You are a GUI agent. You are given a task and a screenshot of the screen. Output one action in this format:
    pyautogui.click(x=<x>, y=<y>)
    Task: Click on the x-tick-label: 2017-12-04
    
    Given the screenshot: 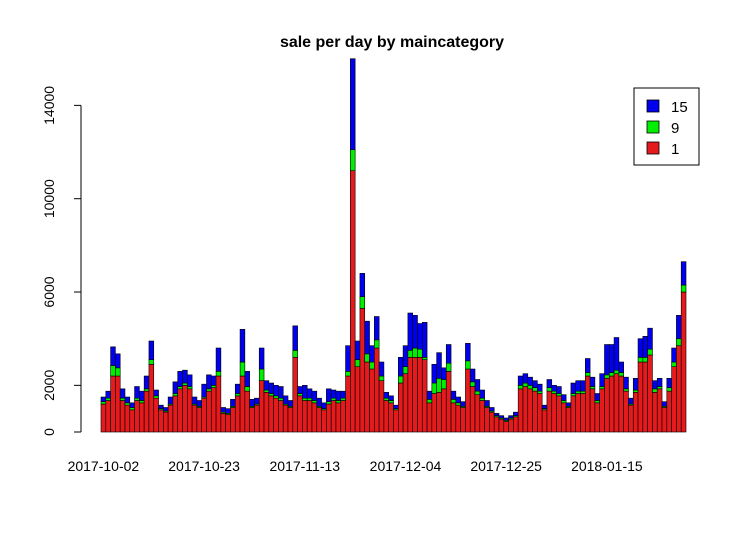 What is the action you would take?
    pyautogui.click(x=406, y=466)
    